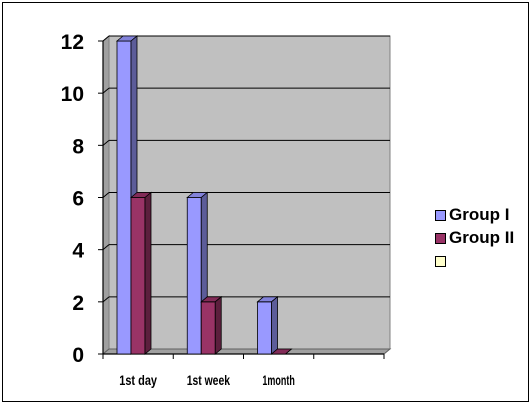  I want to click on legend-label-group-1: Group I, so click(479, 214).